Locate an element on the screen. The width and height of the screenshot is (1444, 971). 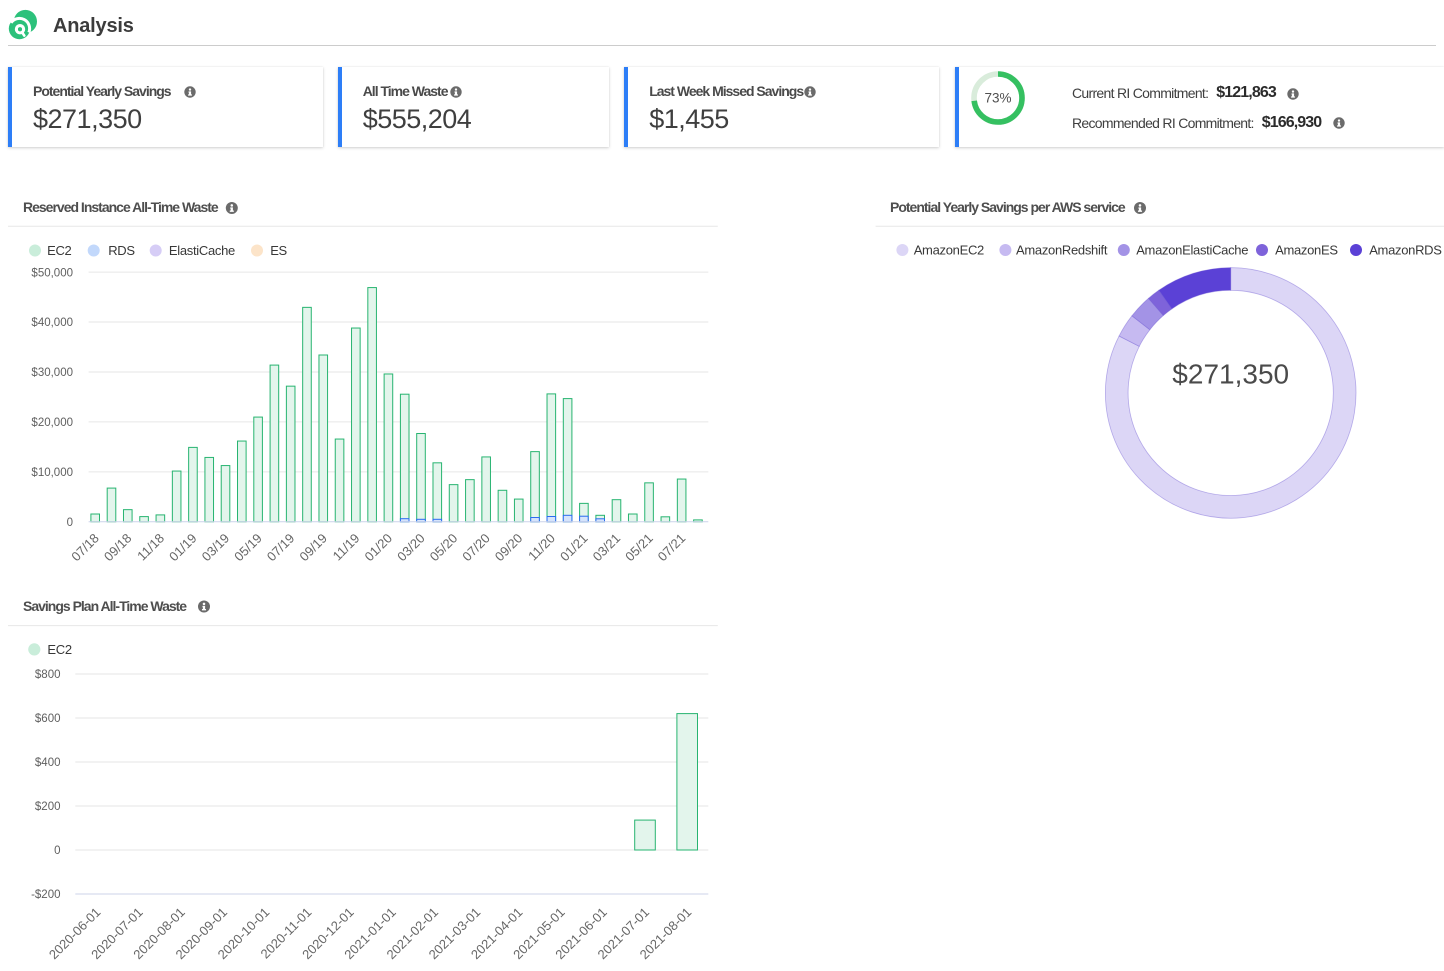
svg-text: -$200 is located at coordinates (45, 895).